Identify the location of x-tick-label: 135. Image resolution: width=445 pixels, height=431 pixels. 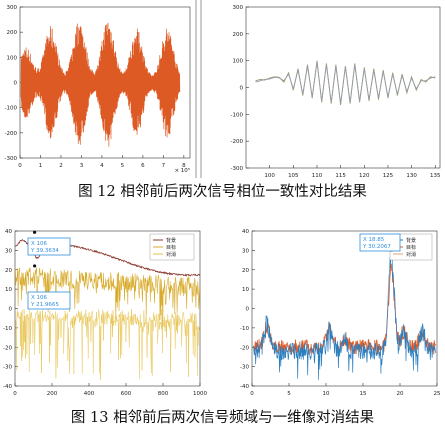
(435, 175).